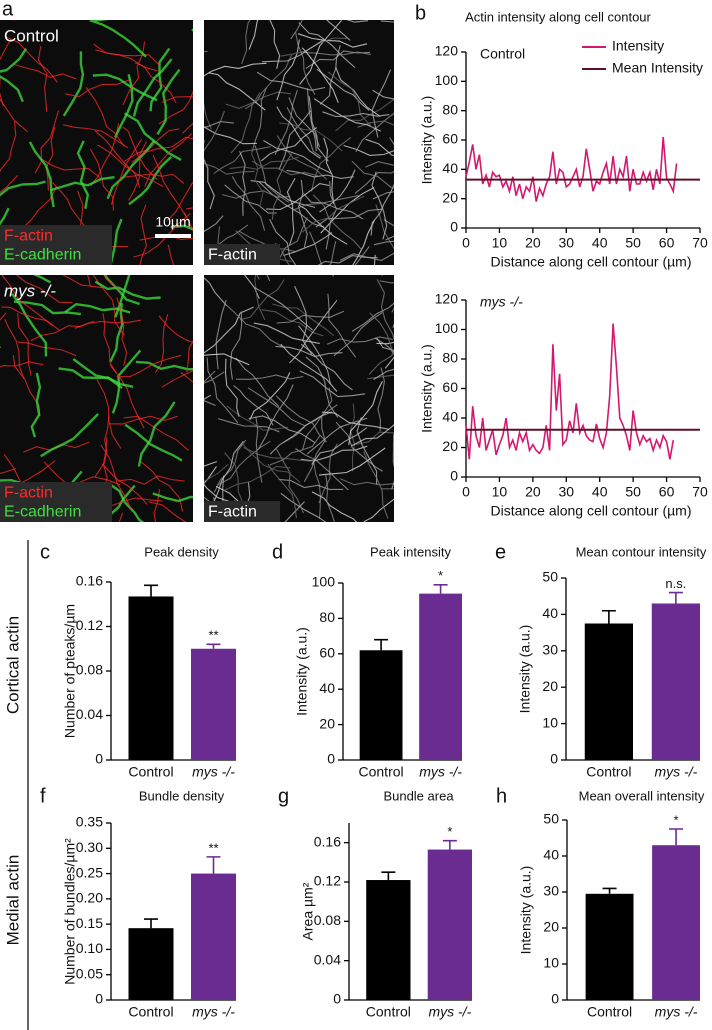 Image resolution: width=712 pixels, height=1030 pixels. What do you see at coordinates (700, 492) in the screenshot?
I see `x-tick-label: 70` at bounding box center [700, 492].